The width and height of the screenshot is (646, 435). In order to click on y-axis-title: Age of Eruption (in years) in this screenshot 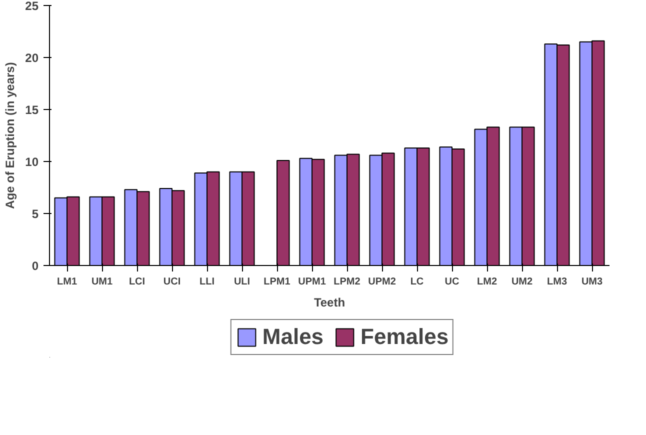, I will do `click(10, 135)`.